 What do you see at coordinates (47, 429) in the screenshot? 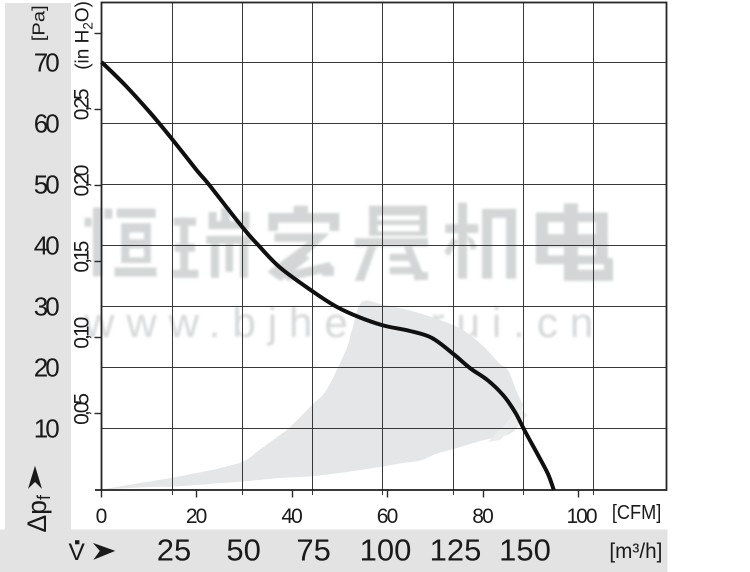
I see `svg-text: 10` at bounding box center [47, 429].